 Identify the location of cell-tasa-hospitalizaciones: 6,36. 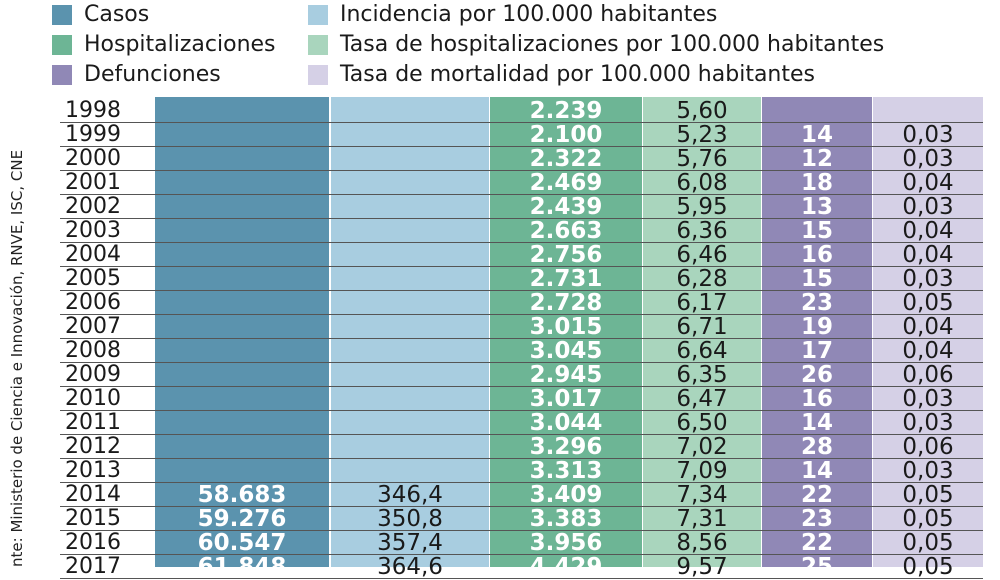
(702, 231).